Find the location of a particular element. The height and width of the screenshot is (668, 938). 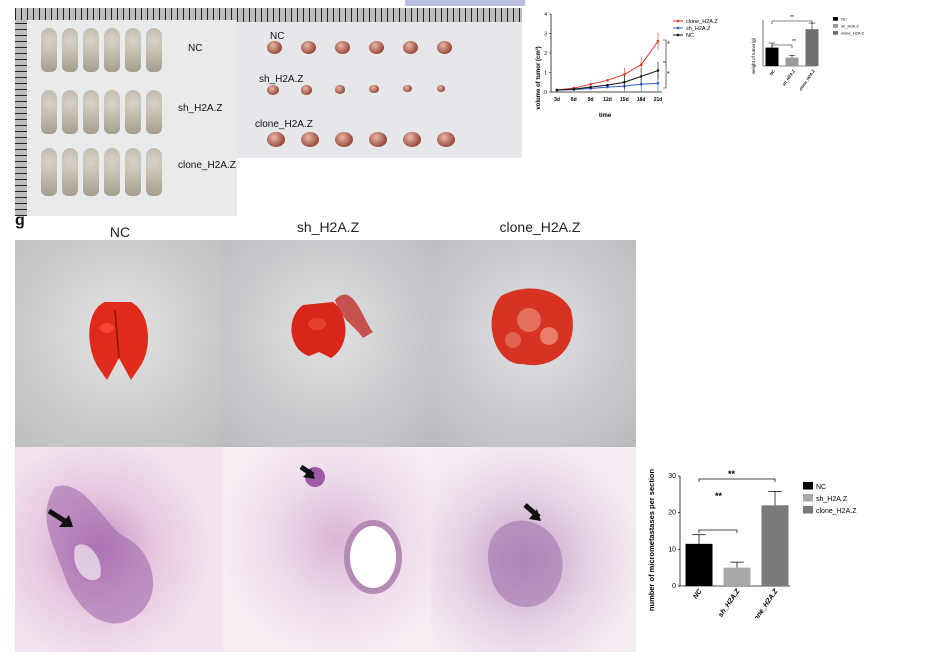

lc-ytick-label: 4 is located at coordinates (545, 15).